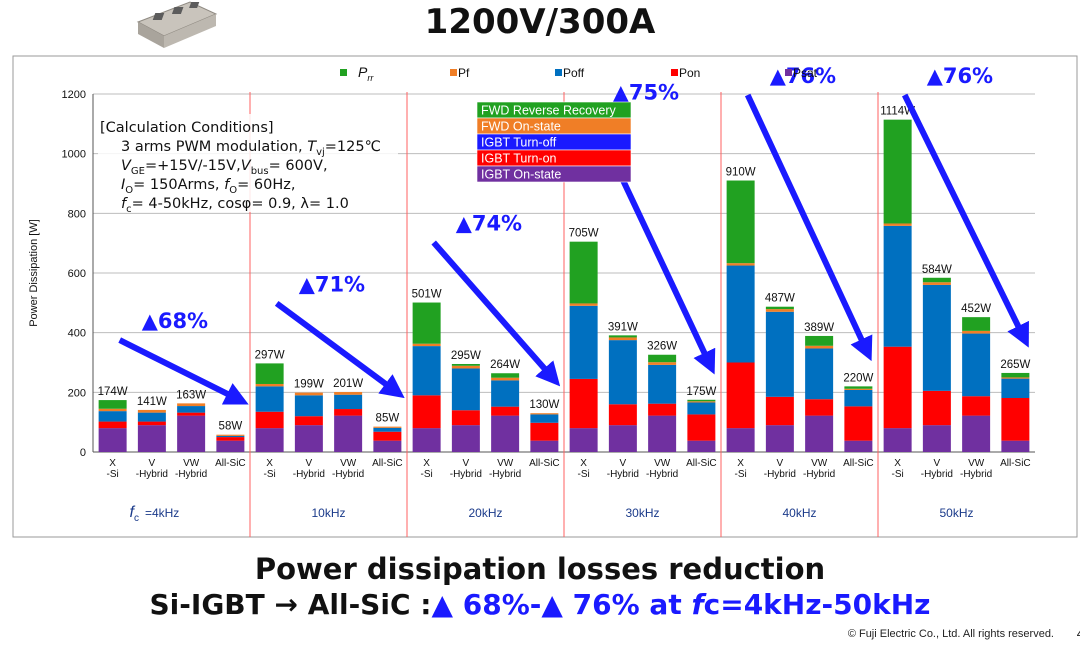 This screenshot has width=1080, height=645. Describe the element at coordinates (674, 72) in the screenshot. I see `legend-swatch-pon` at that location.